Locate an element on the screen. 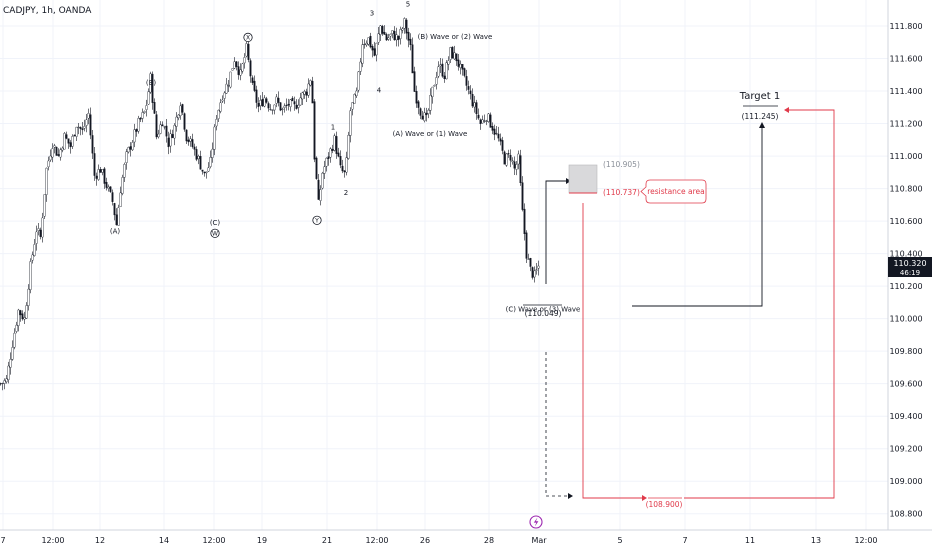 The width and height of the screenshot is (932, 550). svg-text: (C) is located at coordinates (215, 223).